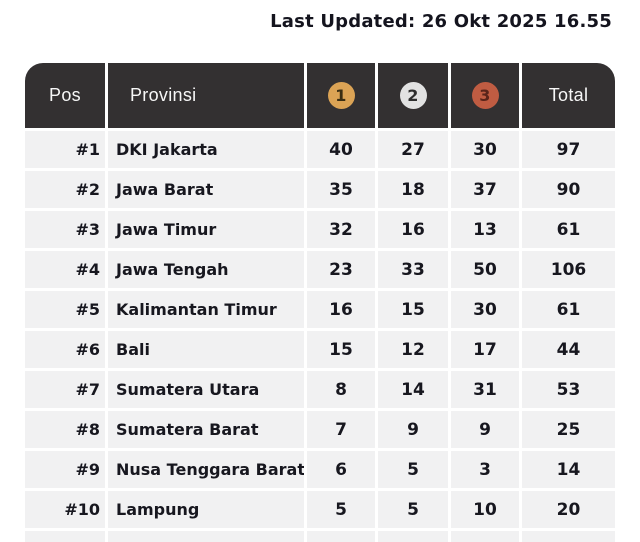 Image resolution: width=640 pixels, height=542 pixels. Describe the element at coordinates (341, 349) in the screenshot. I see `gold-count-cell: 15` at that location.